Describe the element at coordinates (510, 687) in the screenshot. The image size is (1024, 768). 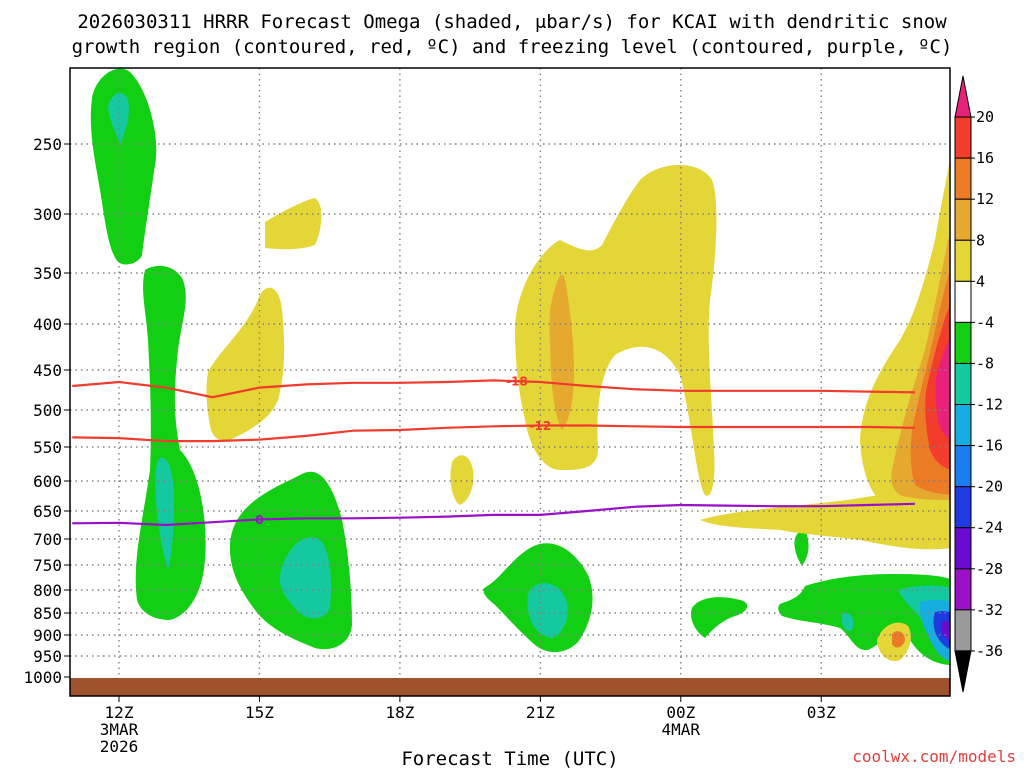
I see `ground-surface` at that location.